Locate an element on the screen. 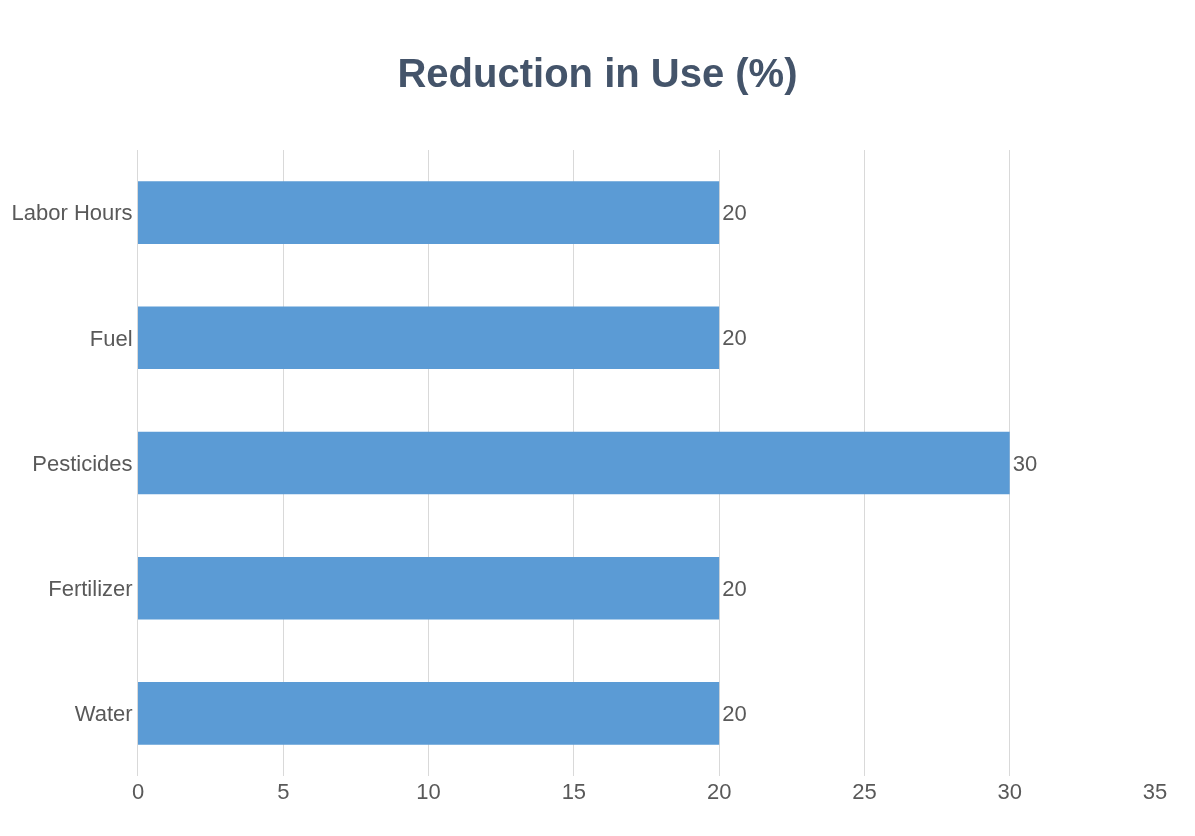  y-tick-label: Labor Hours is located at coordinates (72, 213).